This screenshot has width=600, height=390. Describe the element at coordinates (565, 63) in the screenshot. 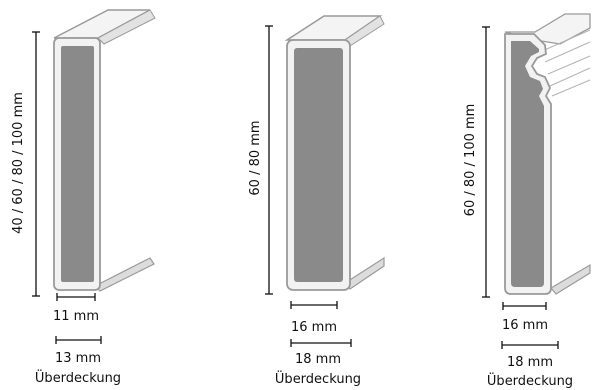

I see `profile-3-moulding-ridges` at that location.